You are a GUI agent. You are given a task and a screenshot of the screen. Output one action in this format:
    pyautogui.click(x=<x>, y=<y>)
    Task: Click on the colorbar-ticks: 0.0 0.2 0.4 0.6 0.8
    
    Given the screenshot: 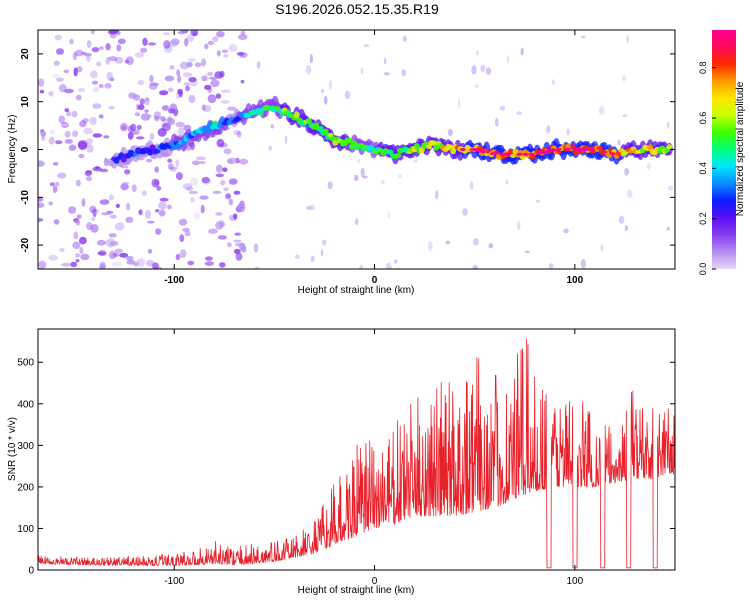 What is the action you would take?
    pyautogui.click(x=707, y=168)
    